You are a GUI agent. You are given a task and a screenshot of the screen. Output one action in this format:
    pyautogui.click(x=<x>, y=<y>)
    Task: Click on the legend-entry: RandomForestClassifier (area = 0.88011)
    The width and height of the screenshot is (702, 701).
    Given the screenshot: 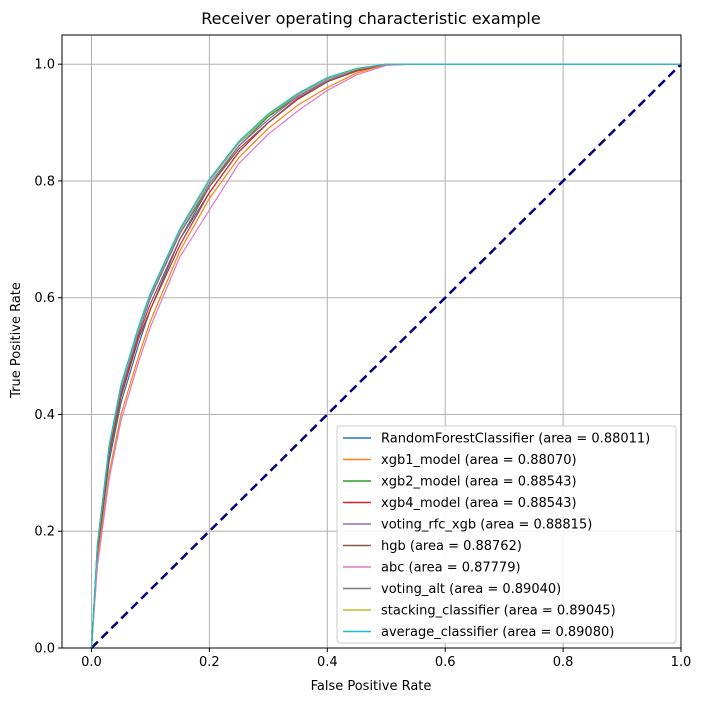 What is the action you would take?
    pyautogui.click(x=515, y=439)
    